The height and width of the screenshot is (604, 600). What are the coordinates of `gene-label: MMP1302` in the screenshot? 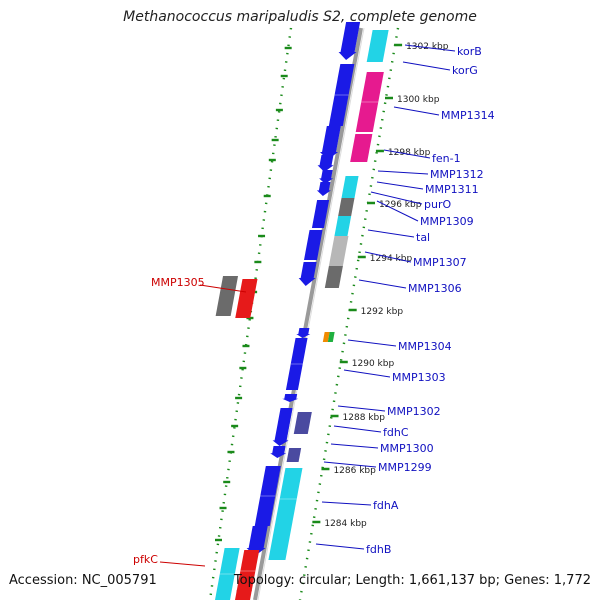 It's located at (414, 411).